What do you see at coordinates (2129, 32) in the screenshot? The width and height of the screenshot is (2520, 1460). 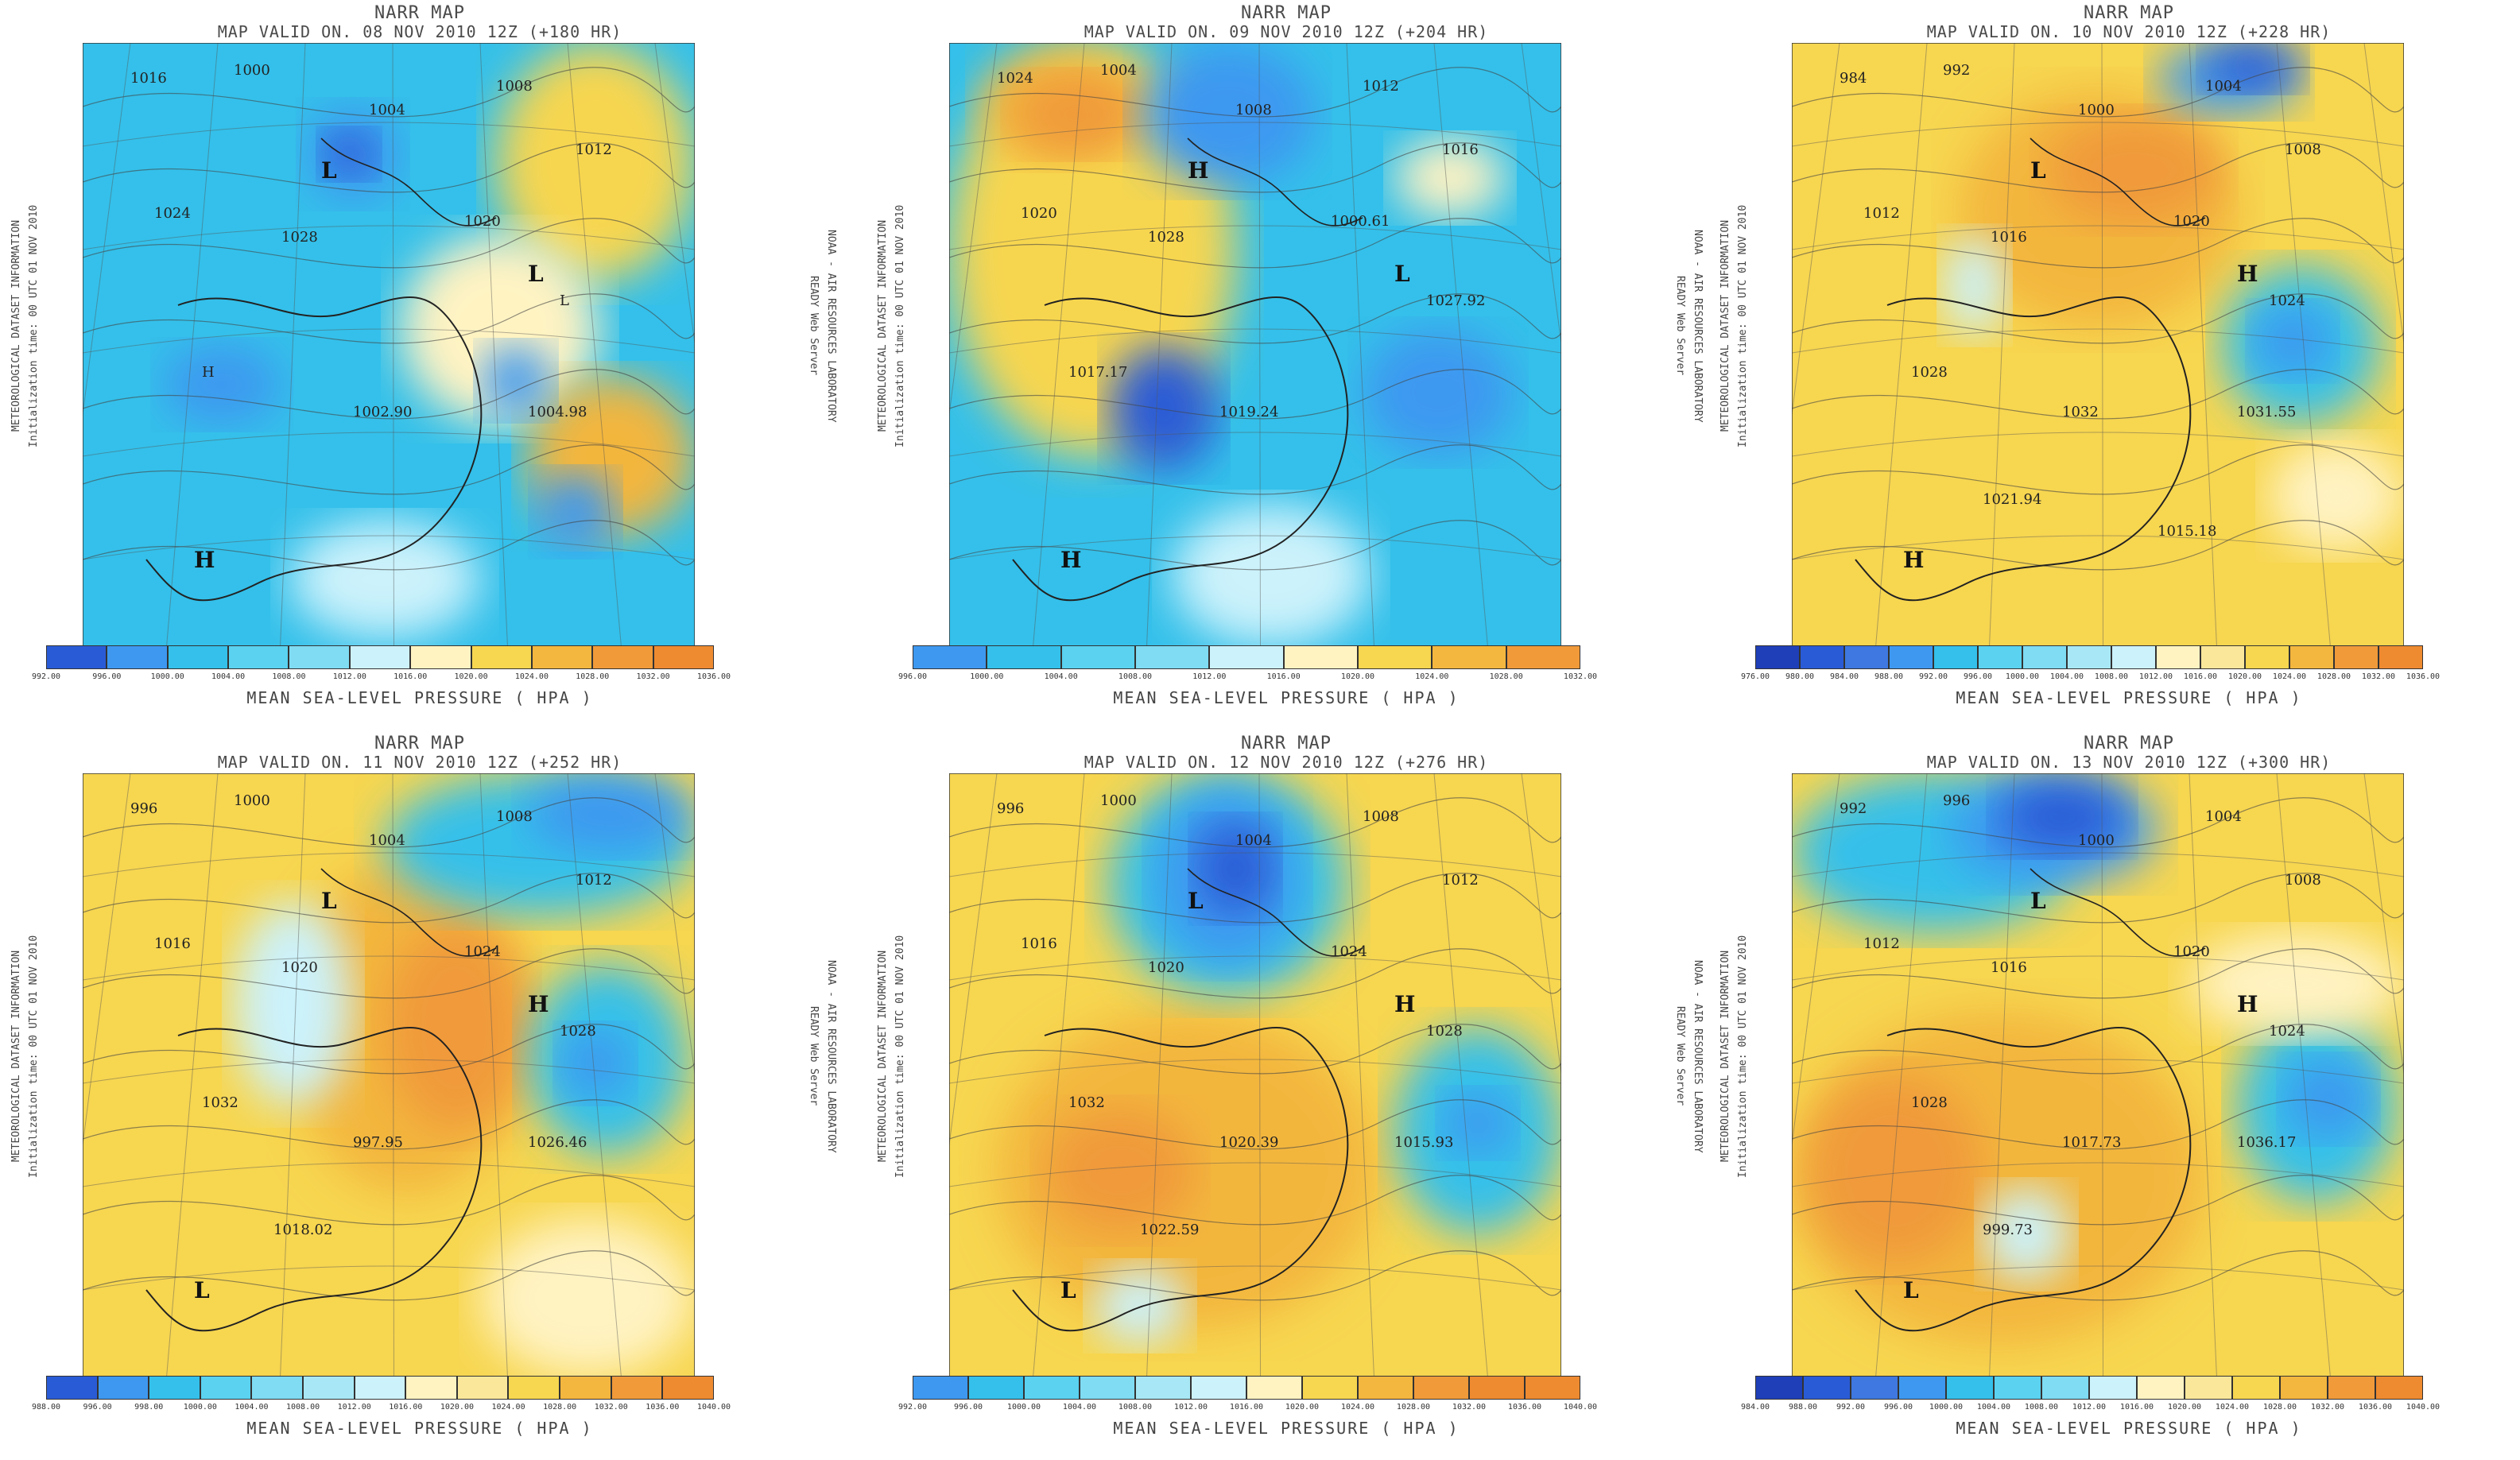 I see `valid-time: MAP VALID ON. 10 NOV 2010 12Z (+228 HR)` at bounding box center [2129, 32].